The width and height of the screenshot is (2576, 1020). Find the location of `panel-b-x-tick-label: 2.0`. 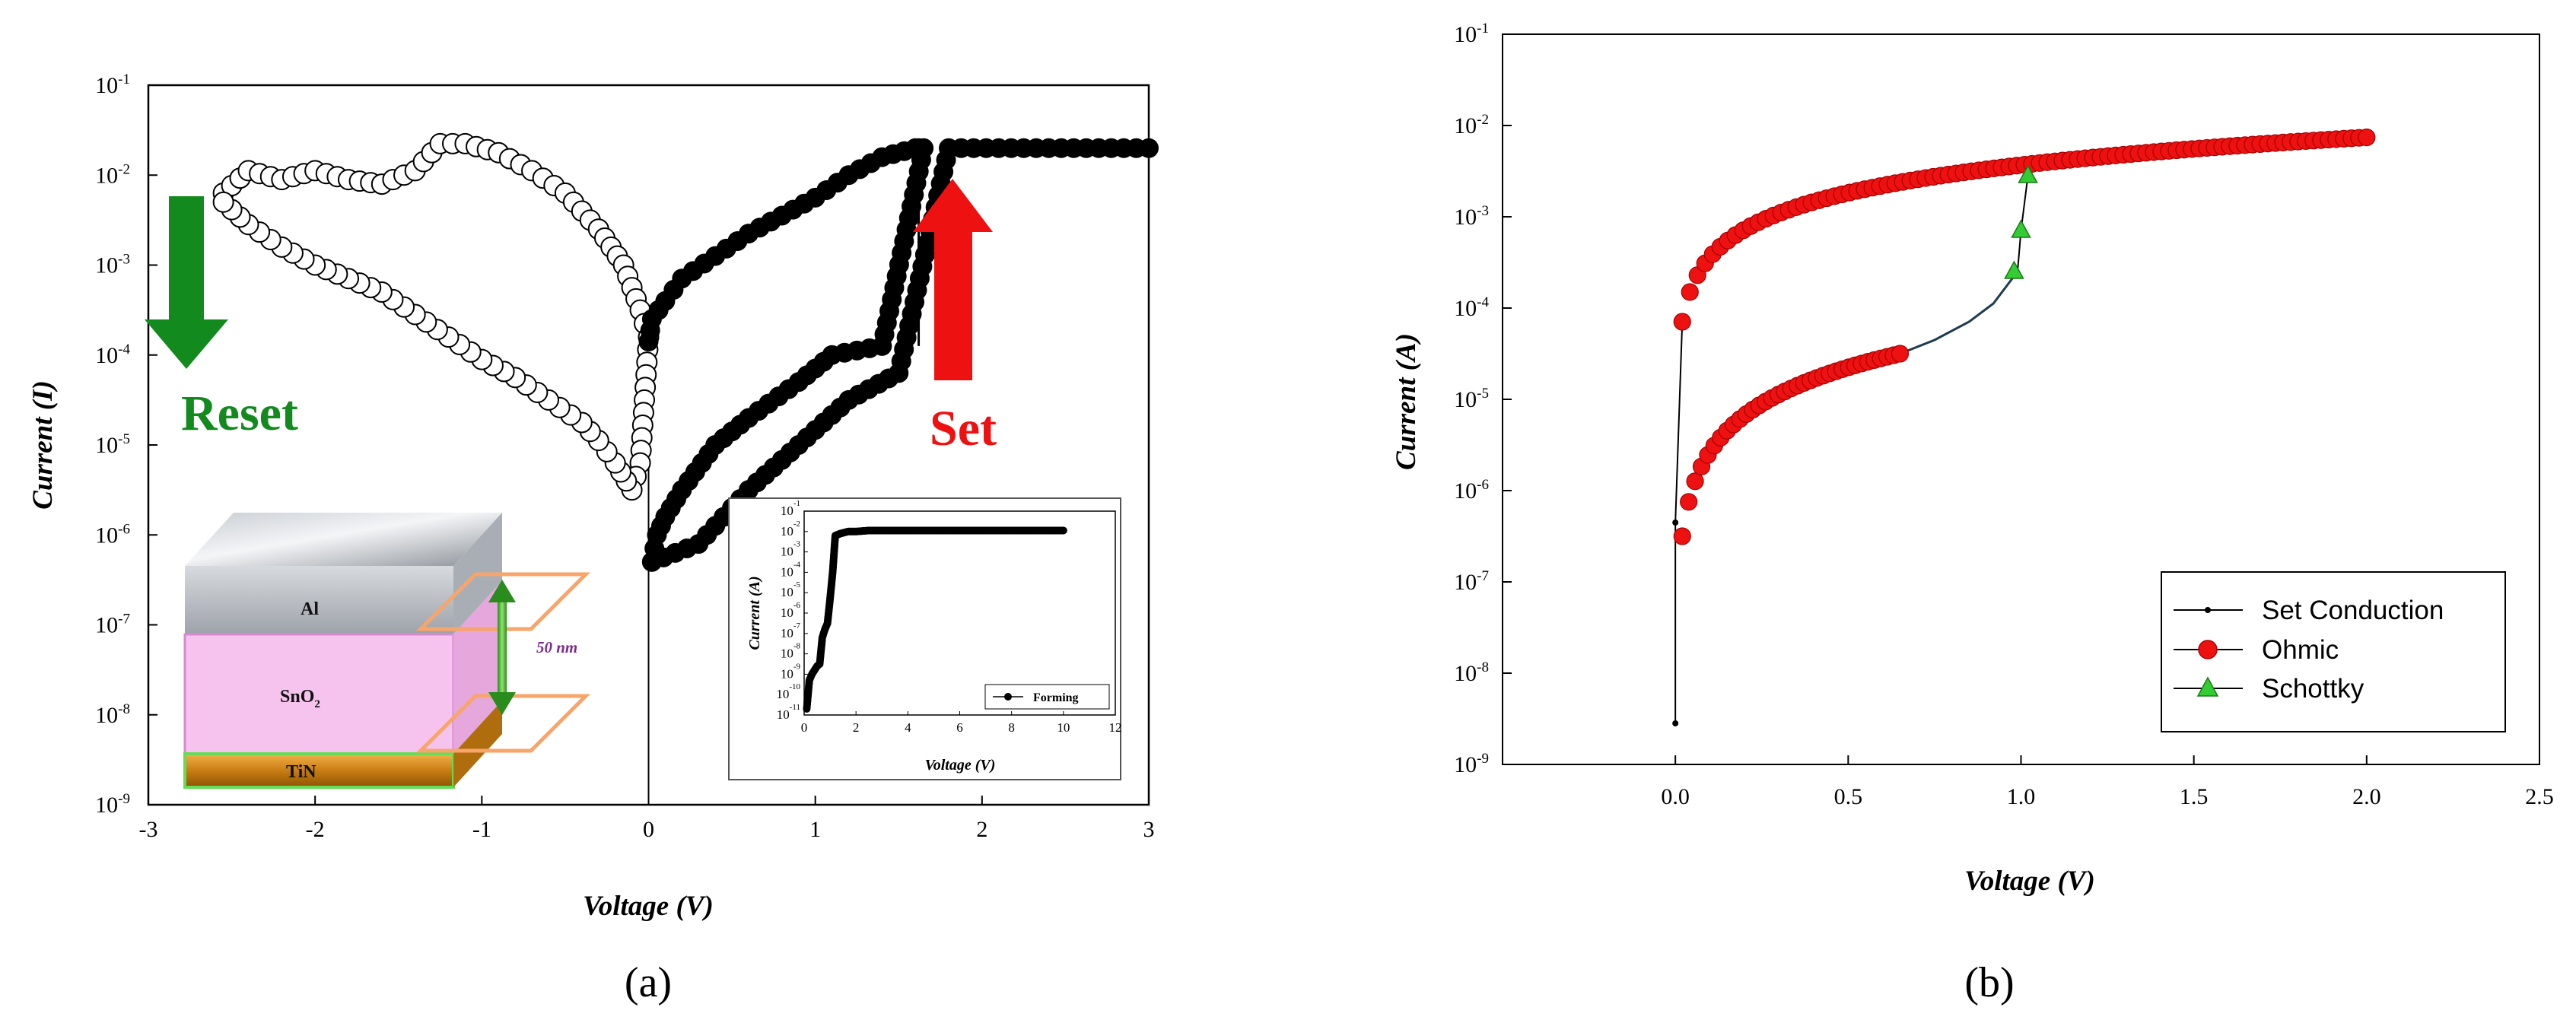

panel-b-x-tick-label: 2.0 is located at coordinates (2366, 796).